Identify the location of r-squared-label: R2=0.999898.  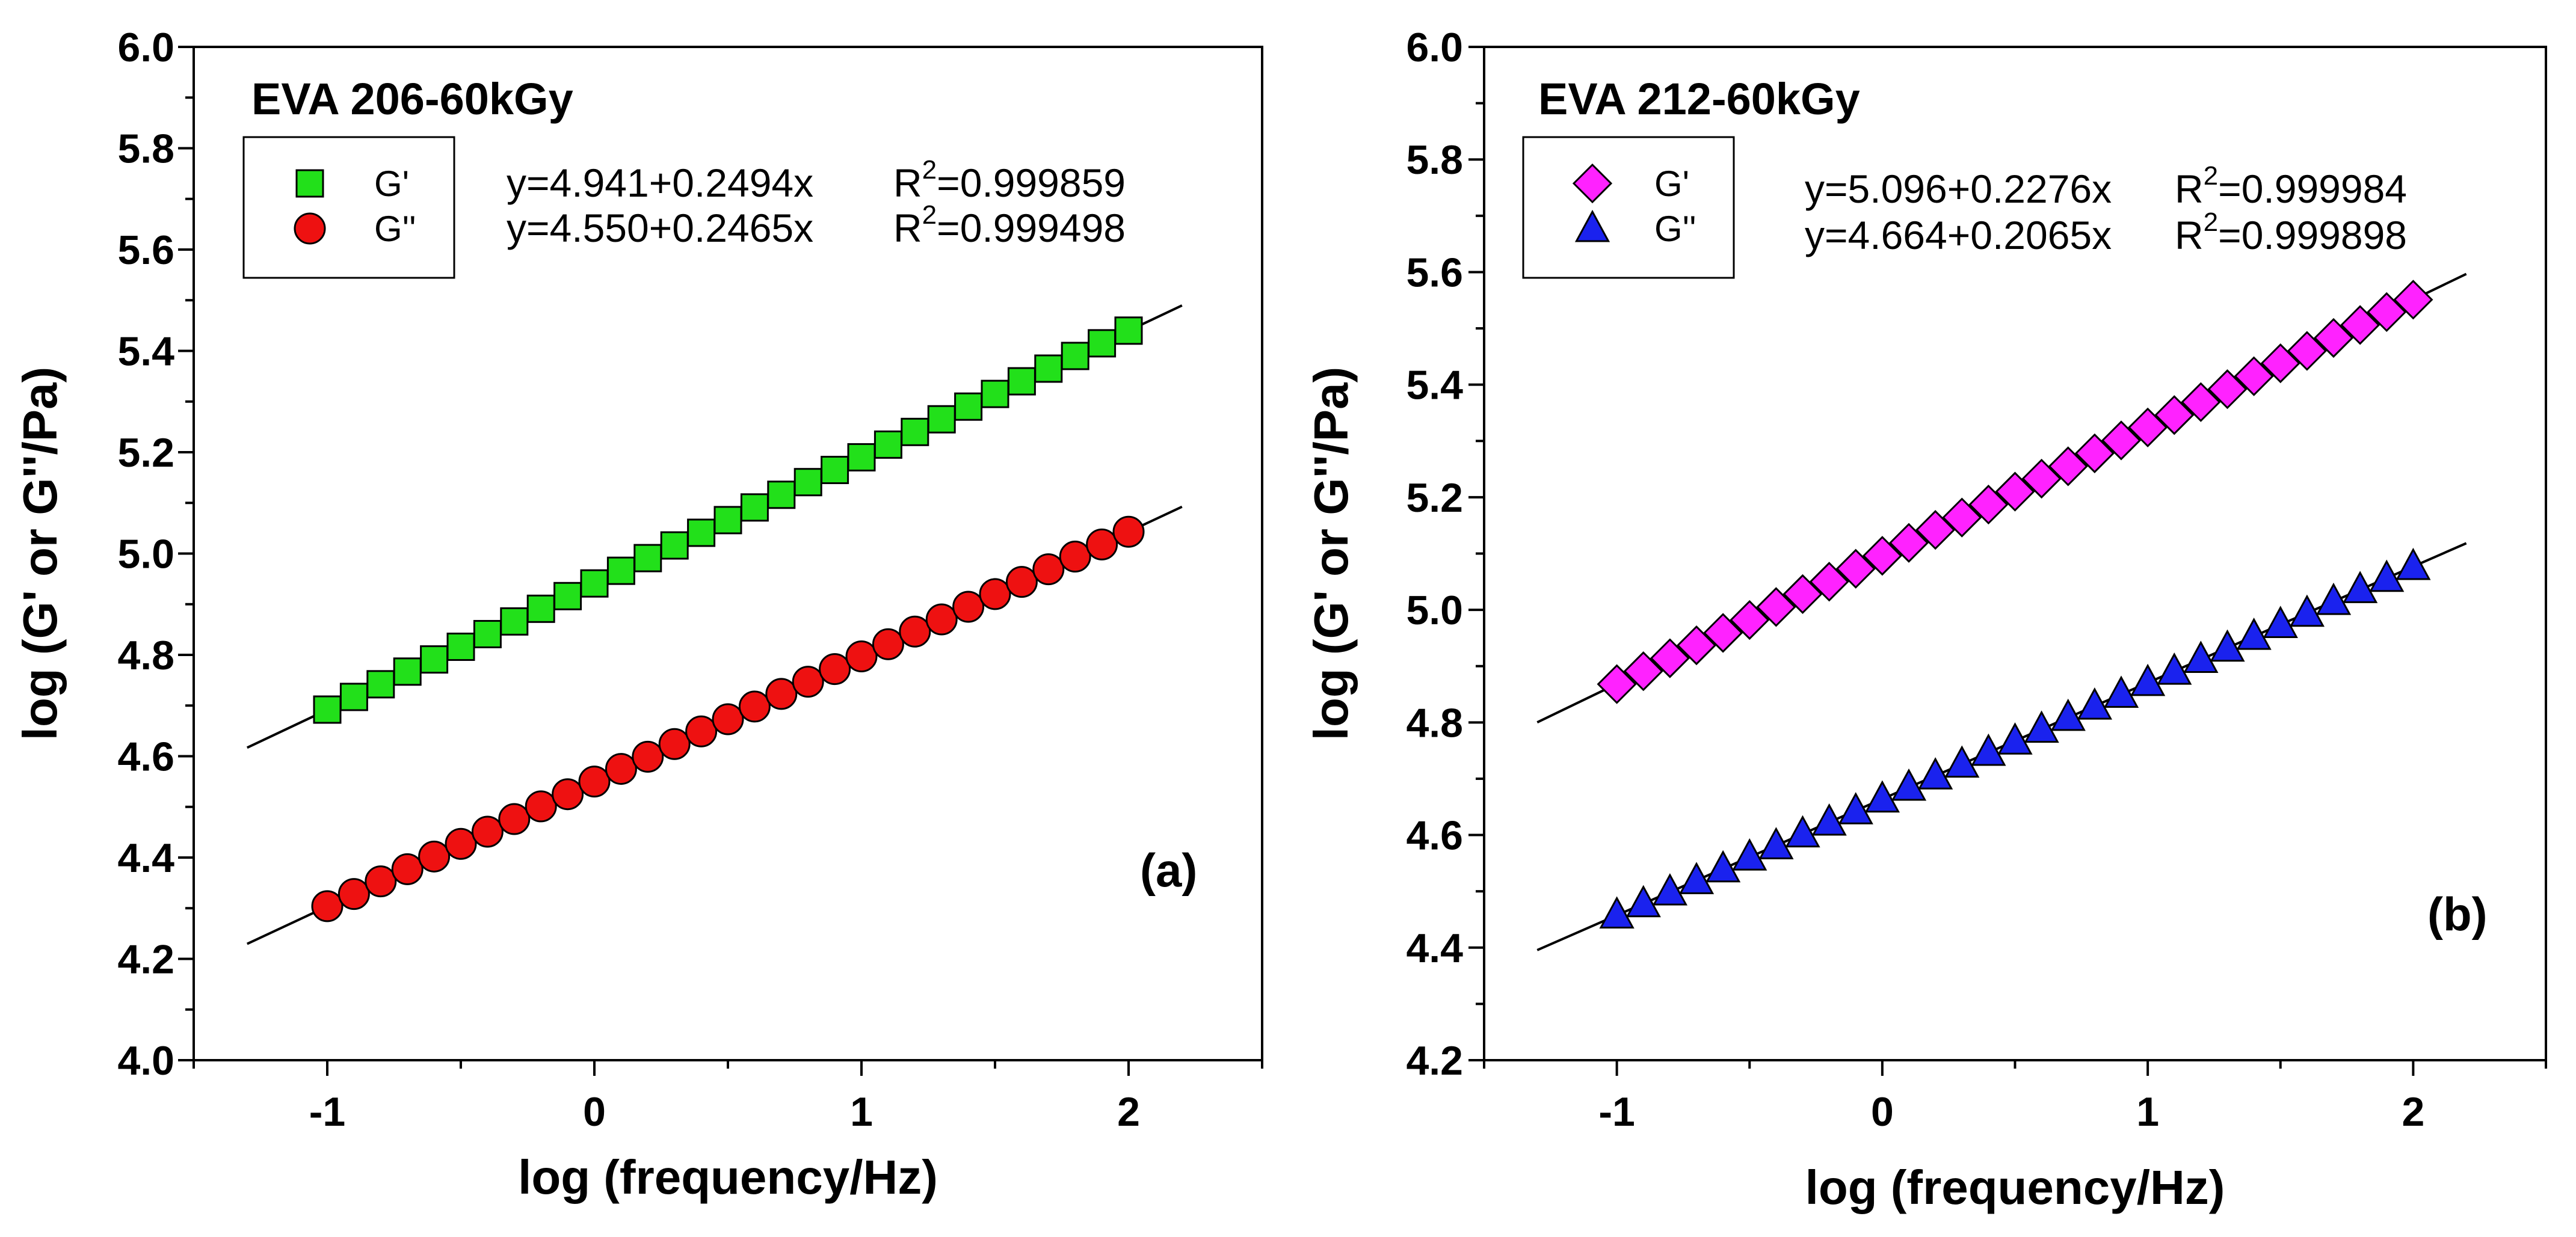
(2291, 232).